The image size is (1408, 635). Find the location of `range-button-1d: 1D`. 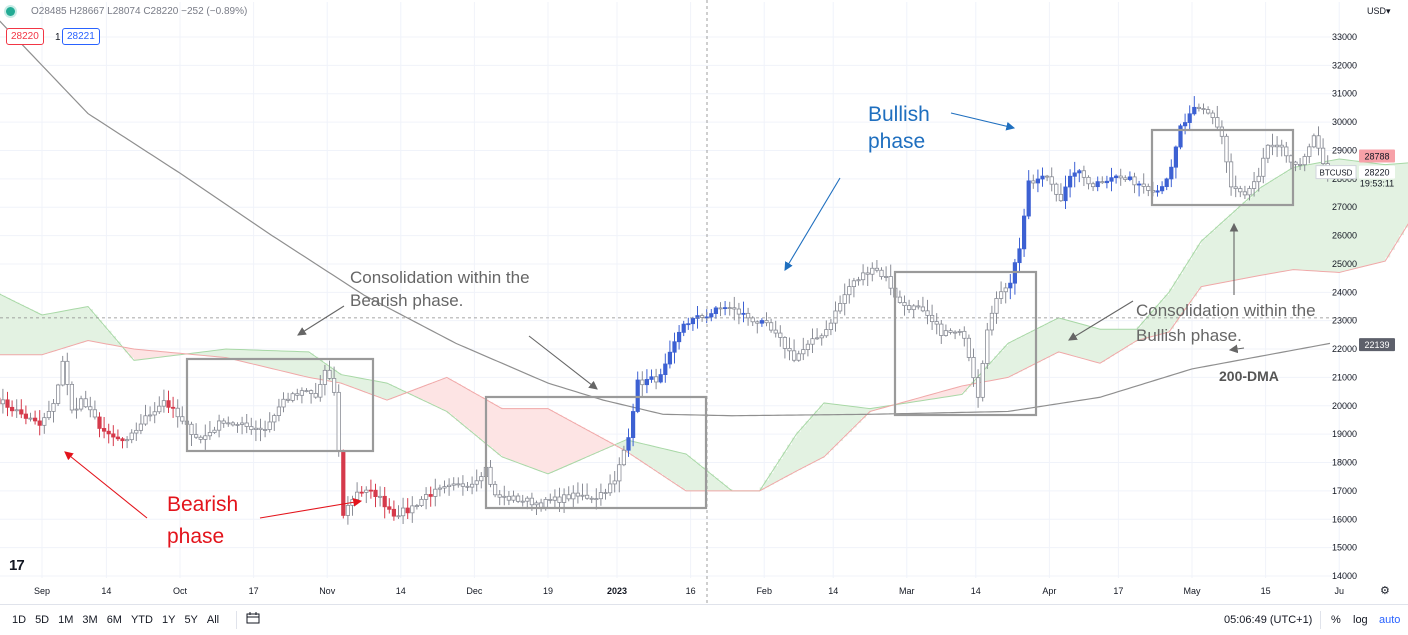

range-button-1d: 1D is located at coordinates (19, 620).